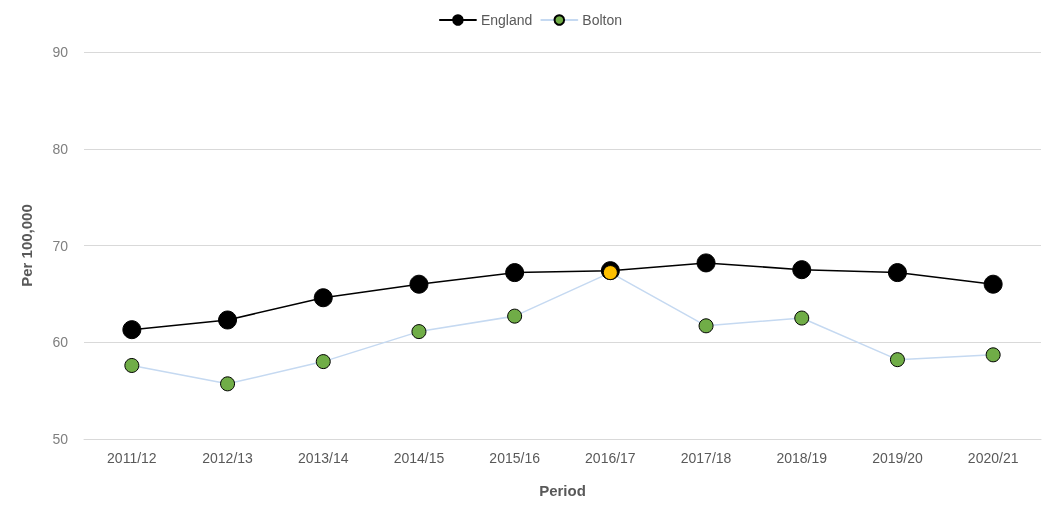 The width and height of the screenshot is (1061, 515). What do you see at coordinates (506, 20) in the screenshot?
I see `legend-label: England` at bounding box center [506, 20].